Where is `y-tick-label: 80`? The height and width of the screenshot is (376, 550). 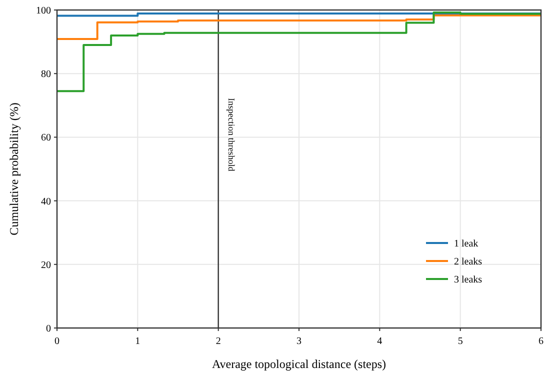
y-tick-label: 80 is located at coordinates (46, 74).